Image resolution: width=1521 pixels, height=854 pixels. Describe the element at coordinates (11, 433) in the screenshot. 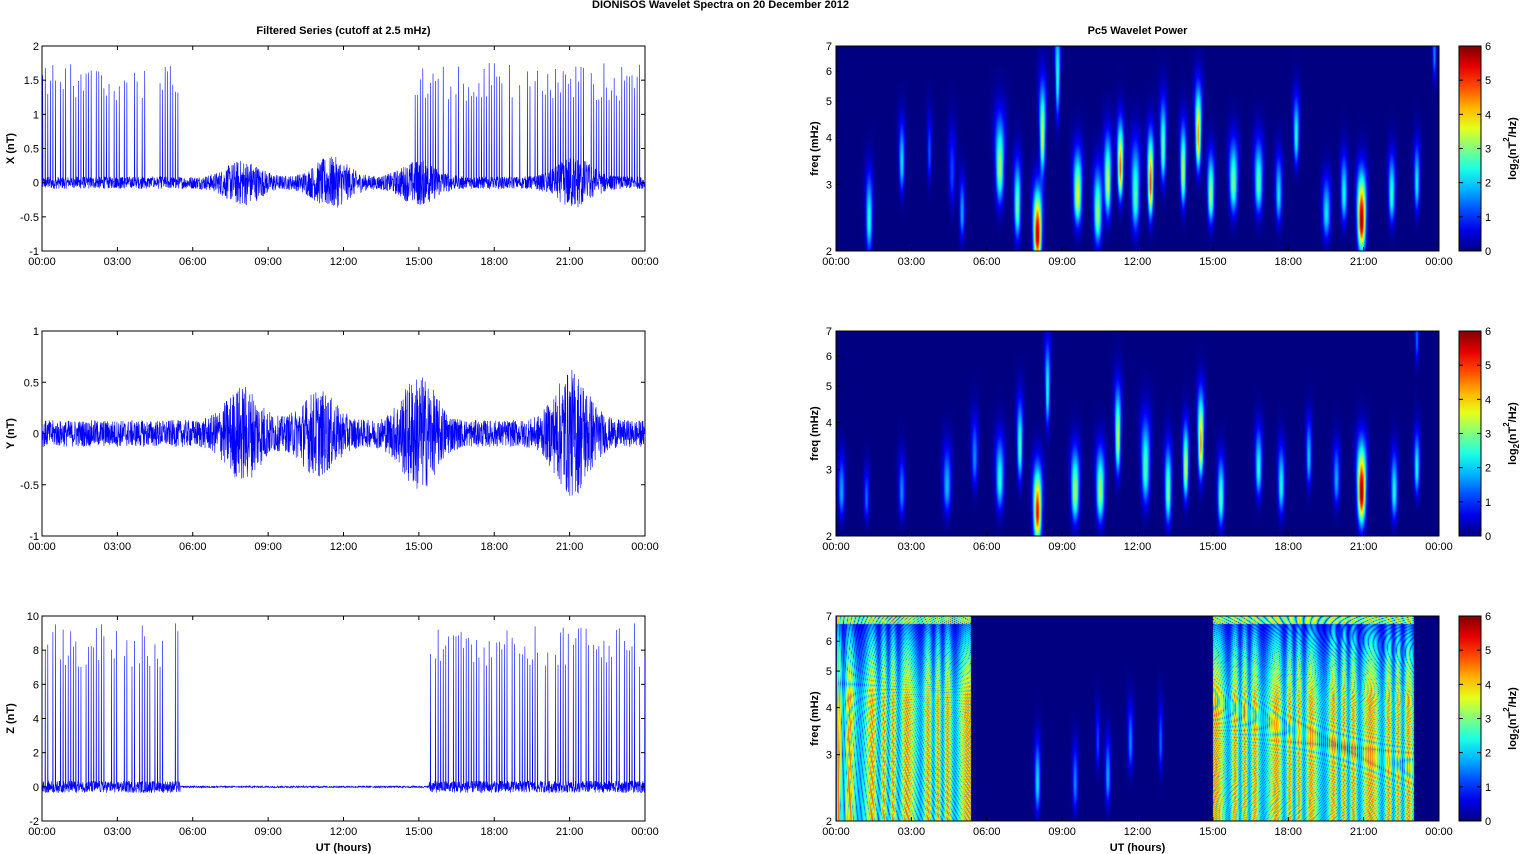

I see `y-axis-label: Y (nT)` at that location.